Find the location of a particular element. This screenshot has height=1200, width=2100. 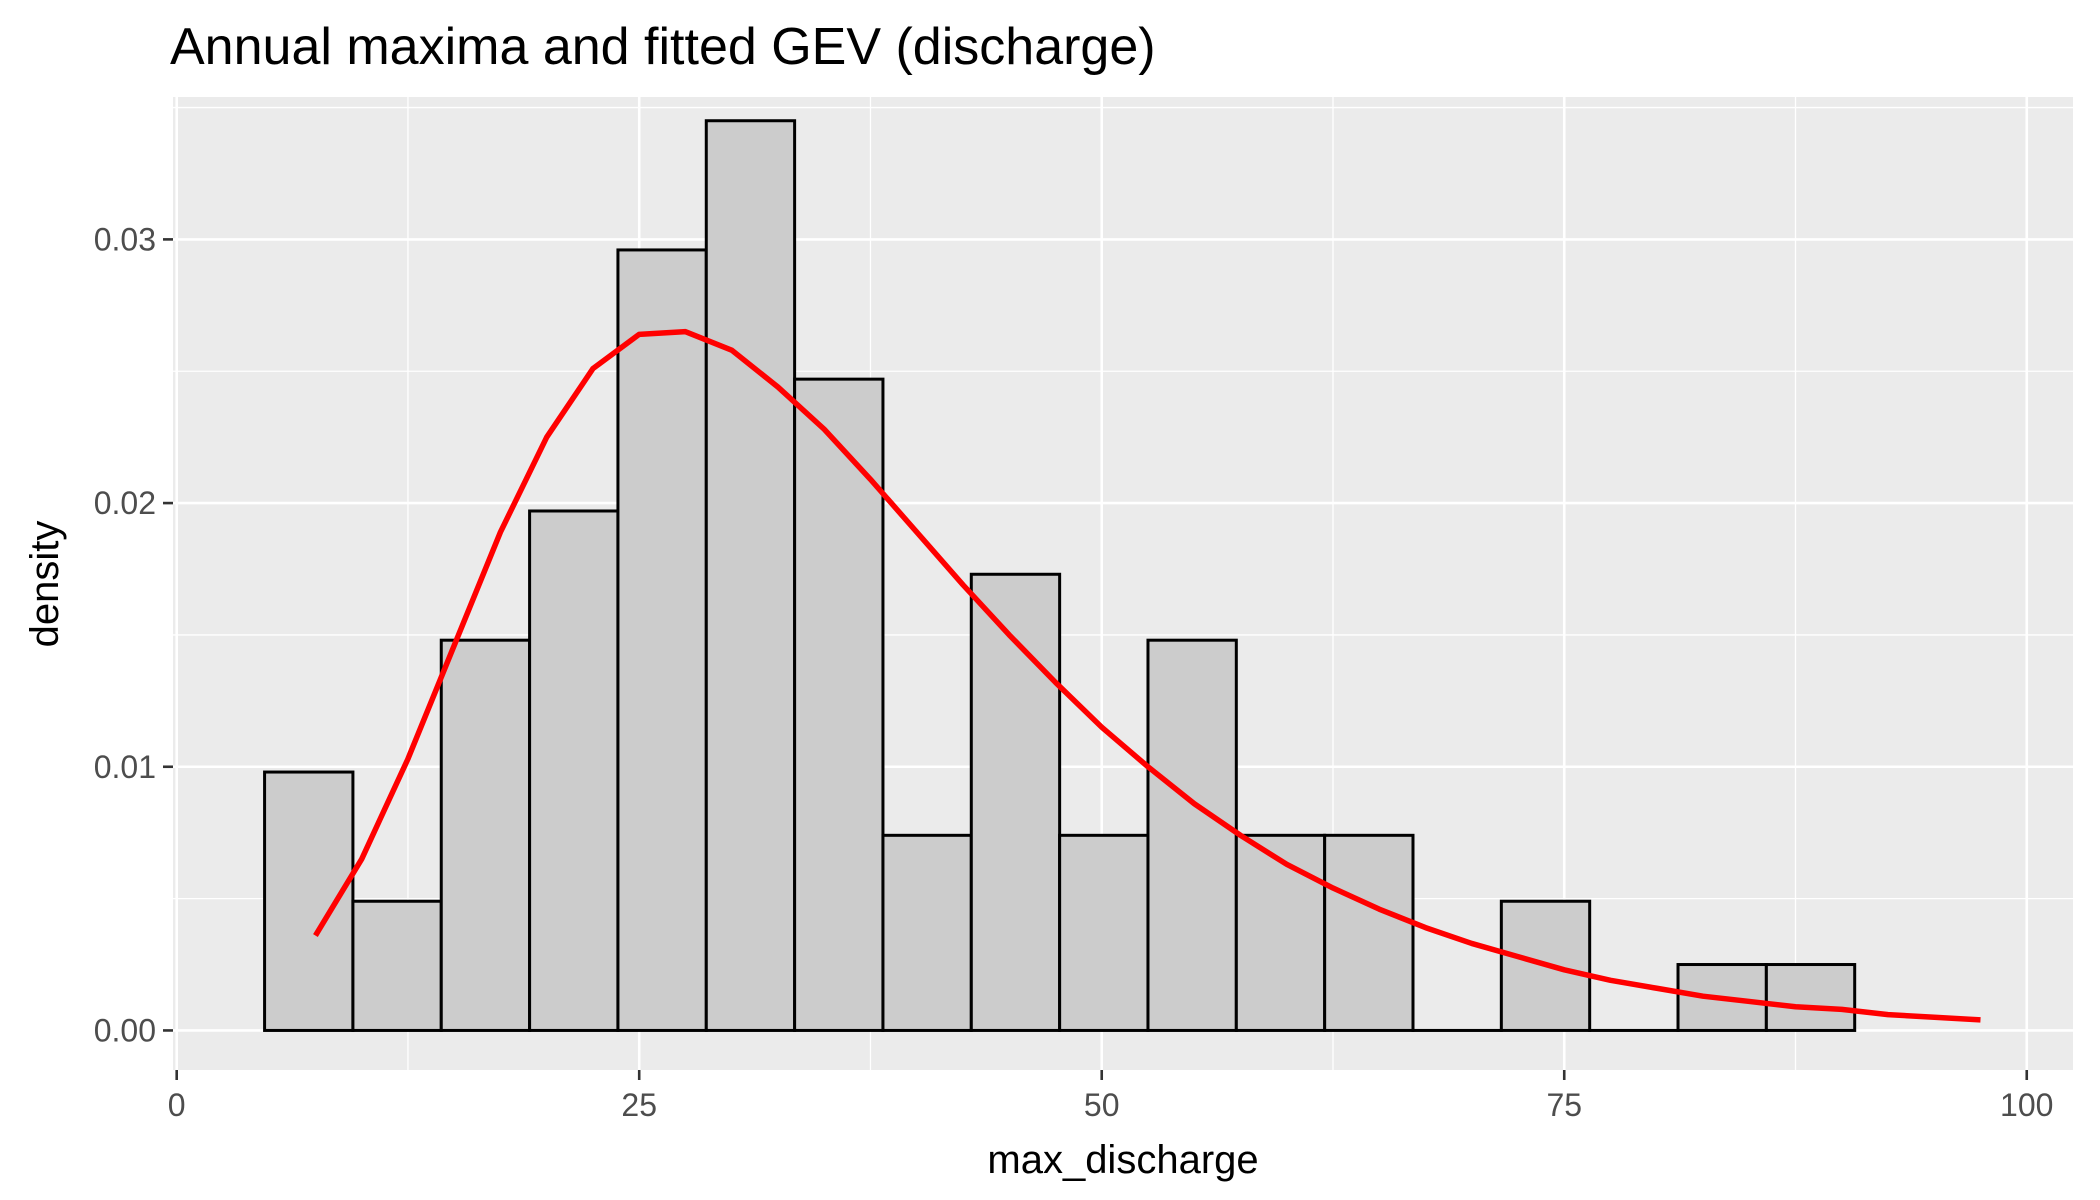

chart-title: Annual maxima and fitted GEV (discharge) is located at coordinates (663, 47).